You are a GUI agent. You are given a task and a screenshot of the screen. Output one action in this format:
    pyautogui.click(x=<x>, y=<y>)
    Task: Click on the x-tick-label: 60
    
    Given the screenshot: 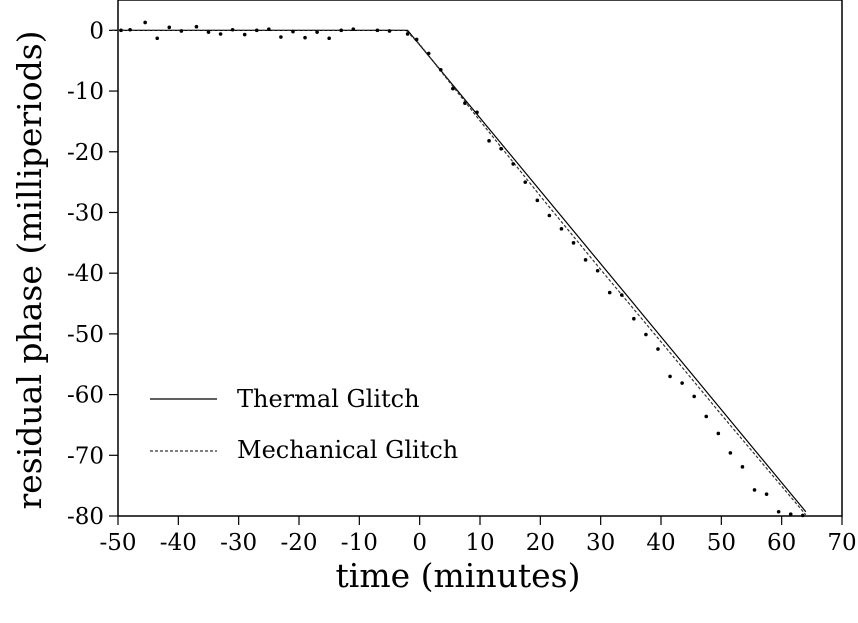 What is the action you would take?
    pyautogui.click(x=781, y=543)
    